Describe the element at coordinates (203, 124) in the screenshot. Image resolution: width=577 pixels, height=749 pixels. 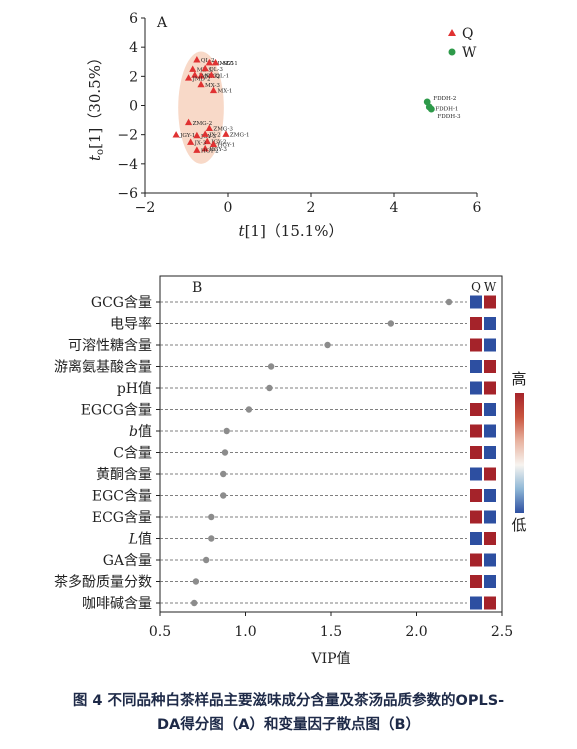
I see `point-label: ZMG-2` at that location.